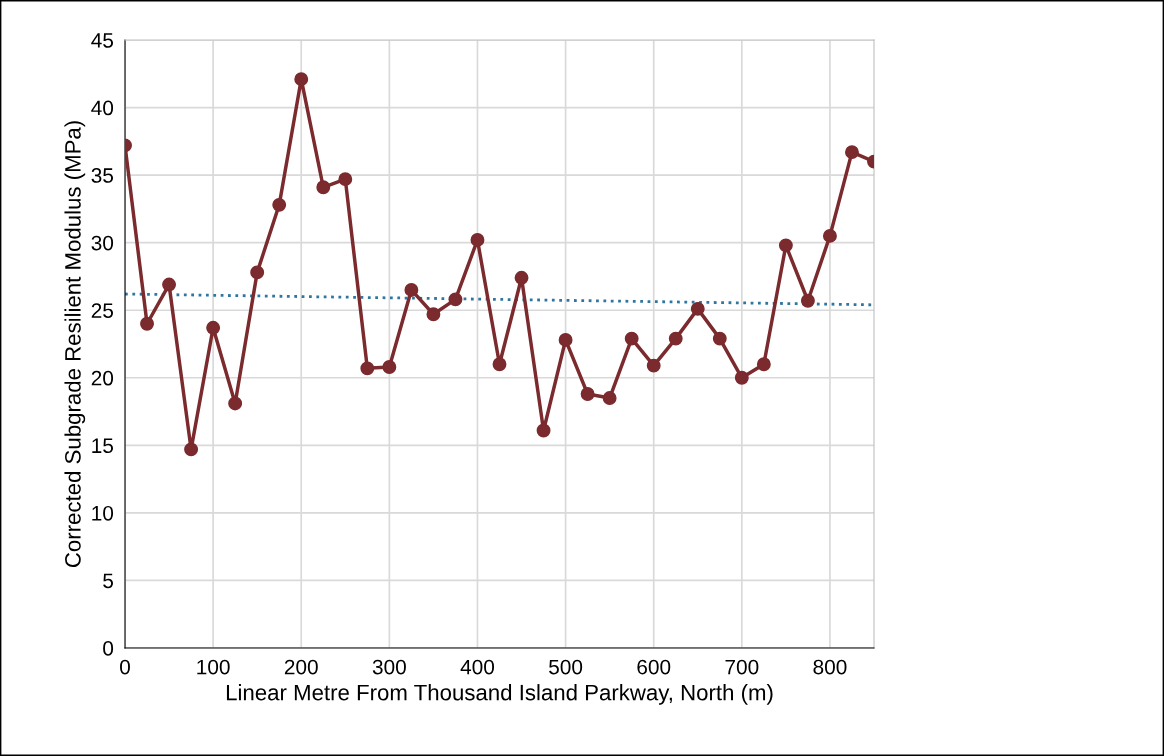 The height and width of the screenshot is (756, 1164). What do you see at coordinates (102, 175) in the screenshot?
I see `y-tick-label: 35` at bounding box center [102, 175].